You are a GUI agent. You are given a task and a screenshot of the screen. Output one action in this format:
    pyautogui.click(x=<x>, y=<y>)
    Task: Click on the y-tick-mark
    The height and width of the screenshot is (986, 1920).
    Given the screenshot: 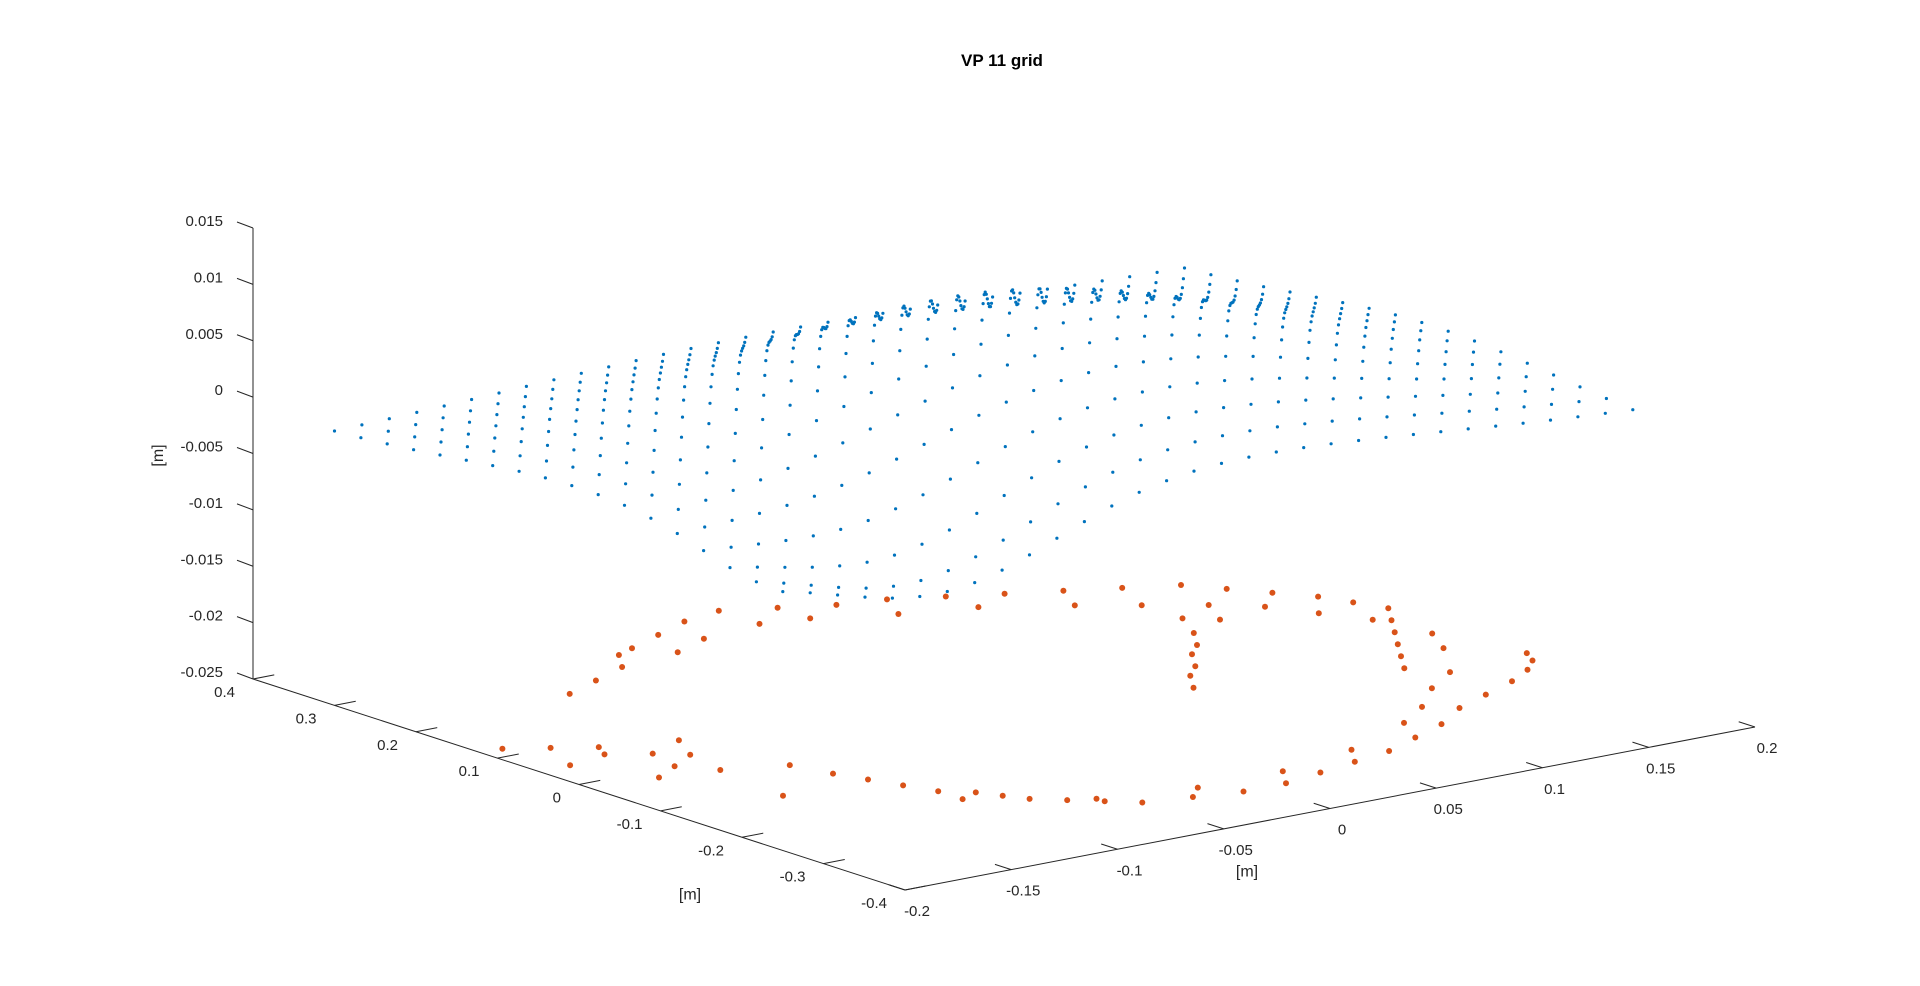 What is the action you would take?
    pyautogui.click(x=834, y=862)
    